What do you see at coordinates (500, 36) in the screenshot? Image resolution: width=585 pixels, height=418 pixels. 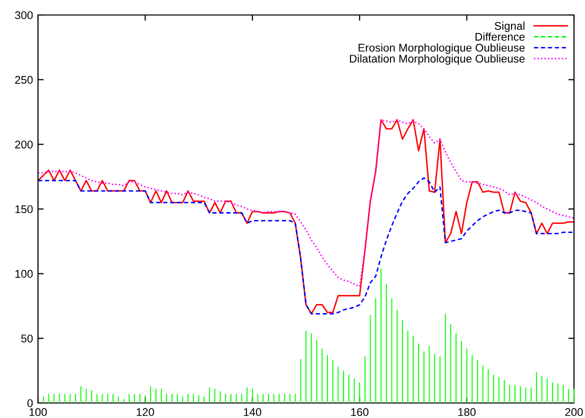 I see `legend-label: Difference` at bounding box center [500, 36].